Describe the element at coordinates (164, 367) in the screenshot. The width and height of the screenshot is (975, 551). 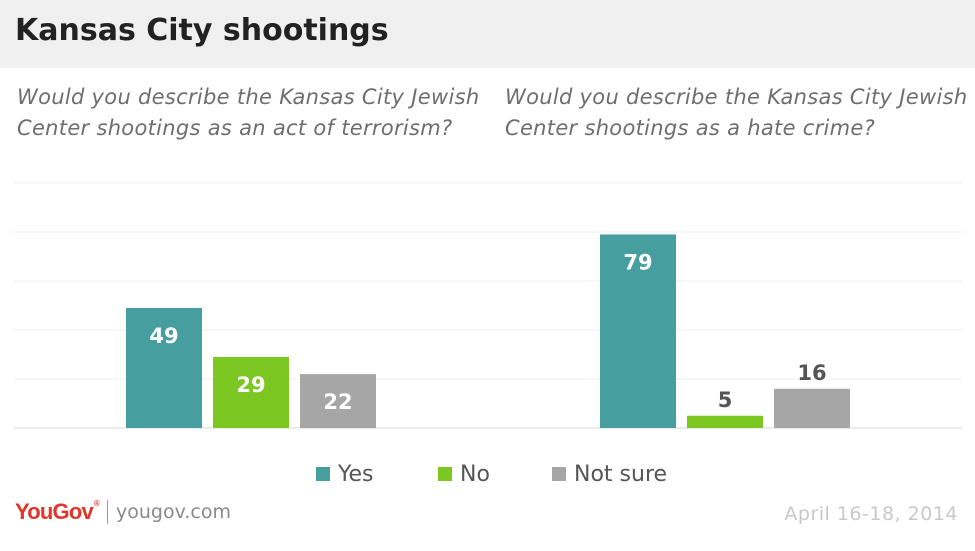
I see `bar-terrorism-yes` at that location.